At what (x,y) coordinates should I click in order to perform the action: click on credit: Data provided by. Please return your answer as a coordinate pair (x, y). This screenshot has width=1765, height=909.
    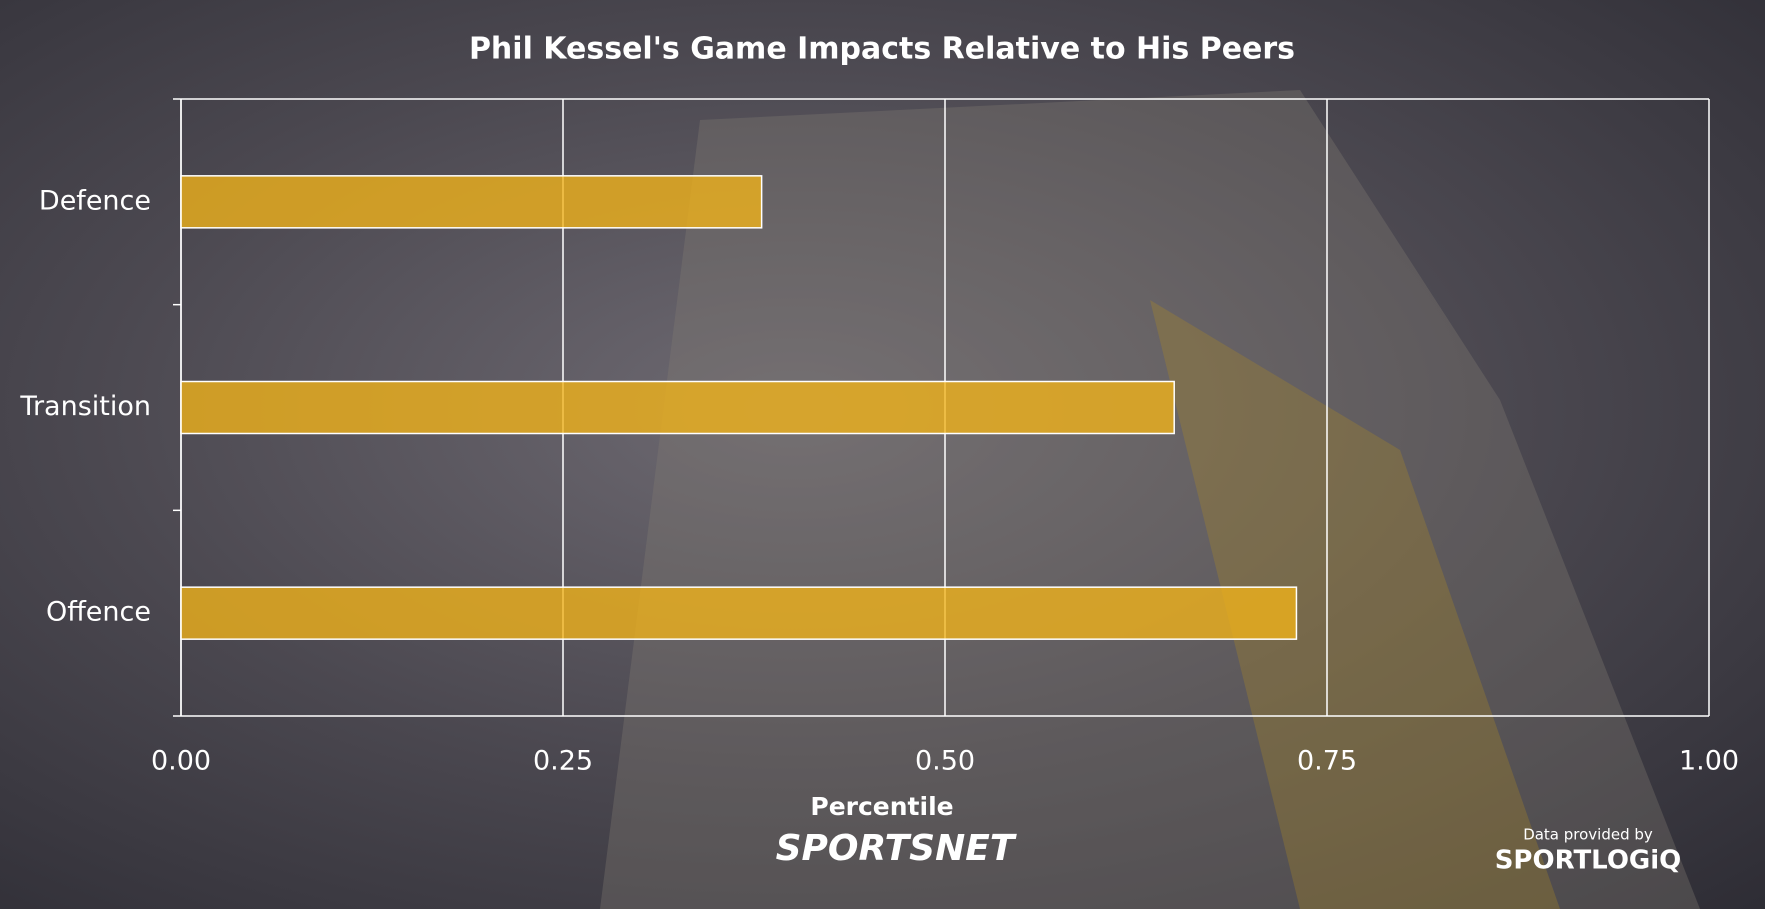
    Looking at the image, I should click on (1588, 835).